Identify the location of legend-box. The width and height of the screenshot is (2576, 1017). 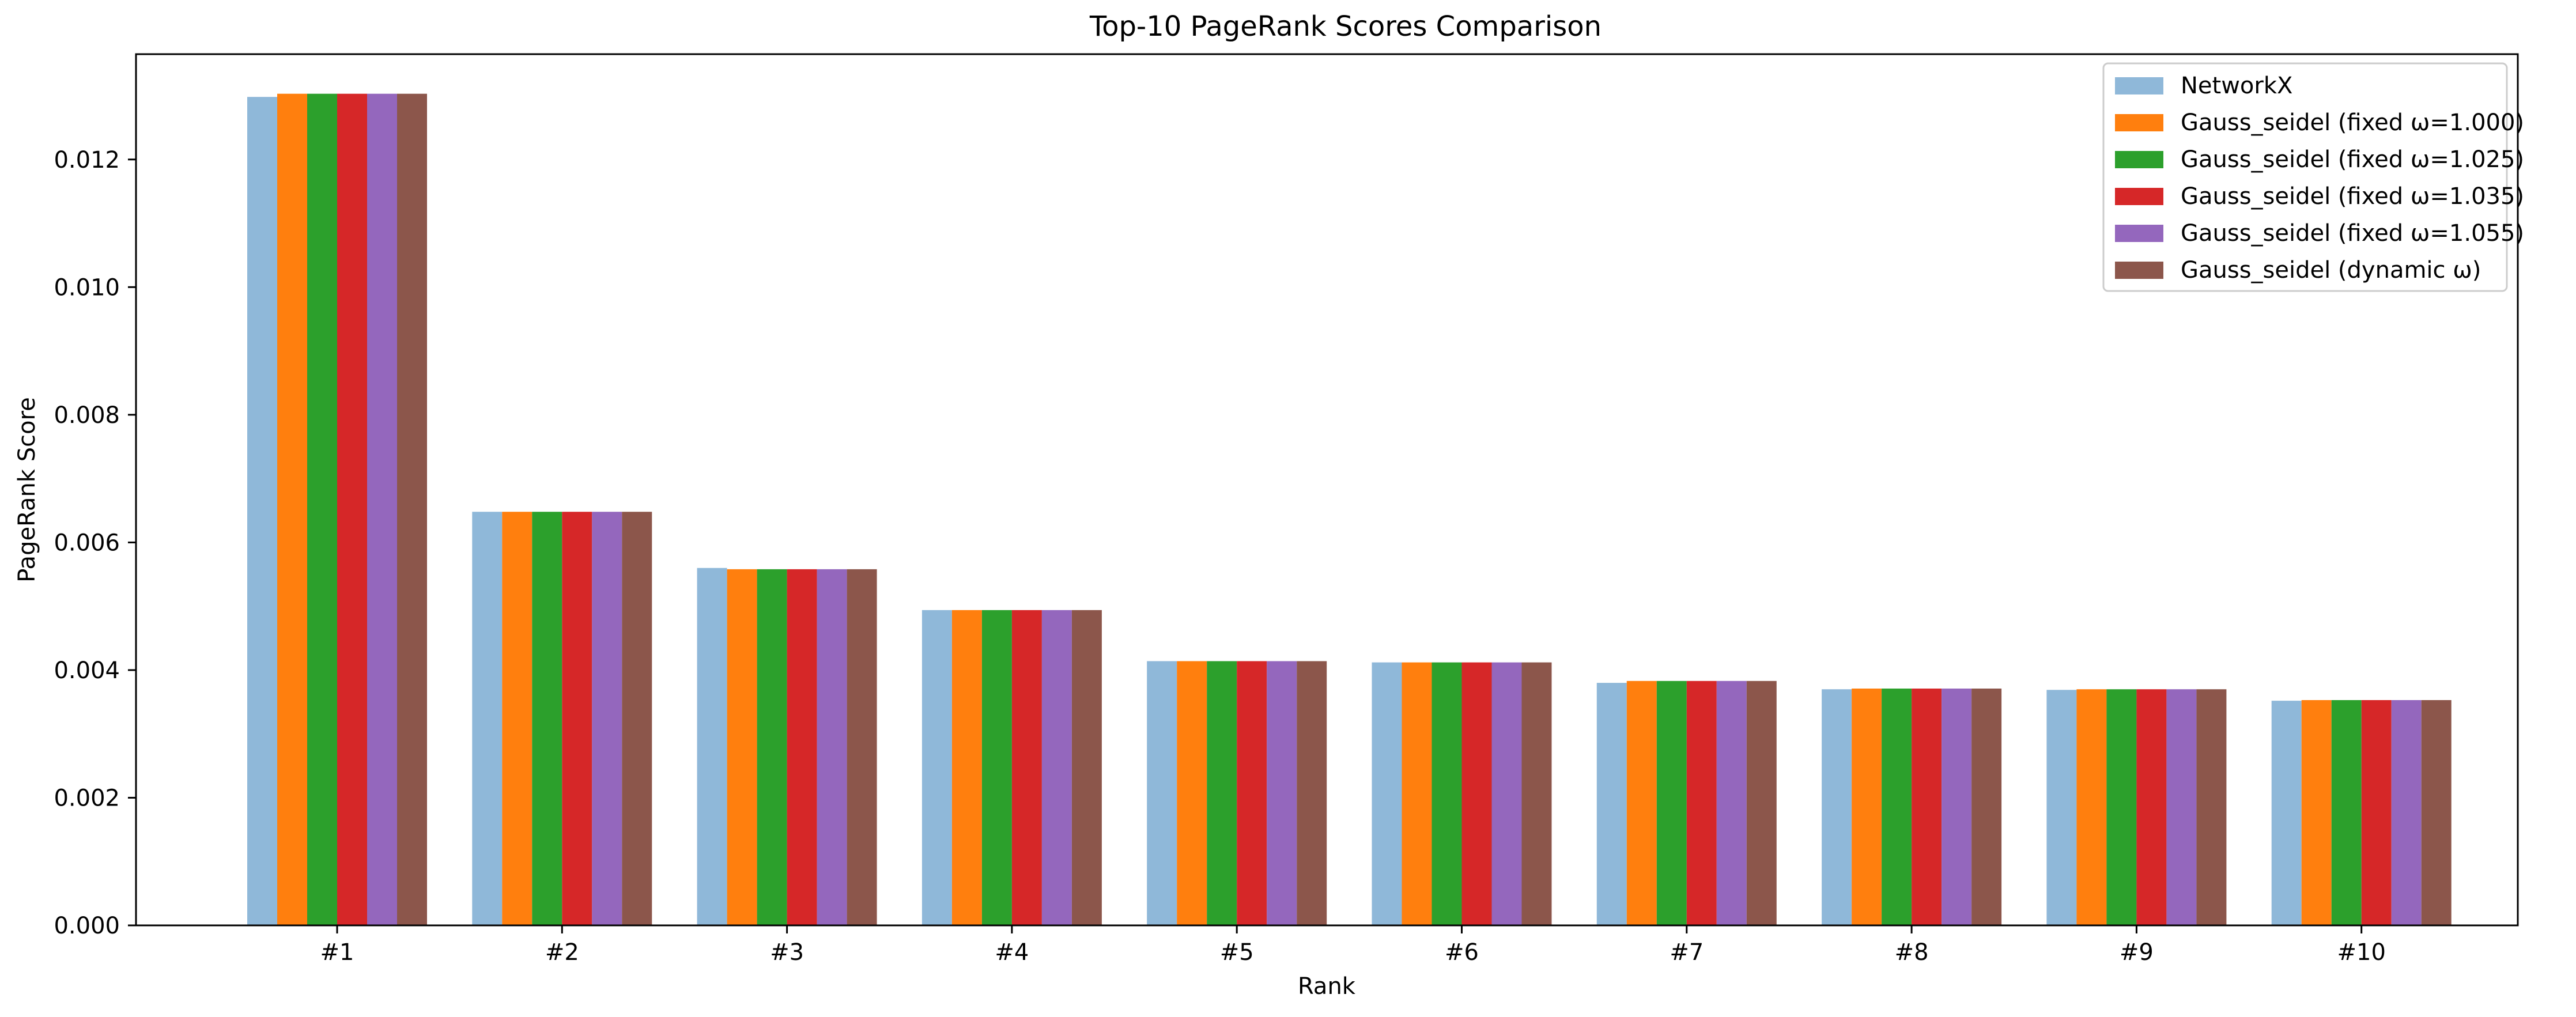
(2305, 177).